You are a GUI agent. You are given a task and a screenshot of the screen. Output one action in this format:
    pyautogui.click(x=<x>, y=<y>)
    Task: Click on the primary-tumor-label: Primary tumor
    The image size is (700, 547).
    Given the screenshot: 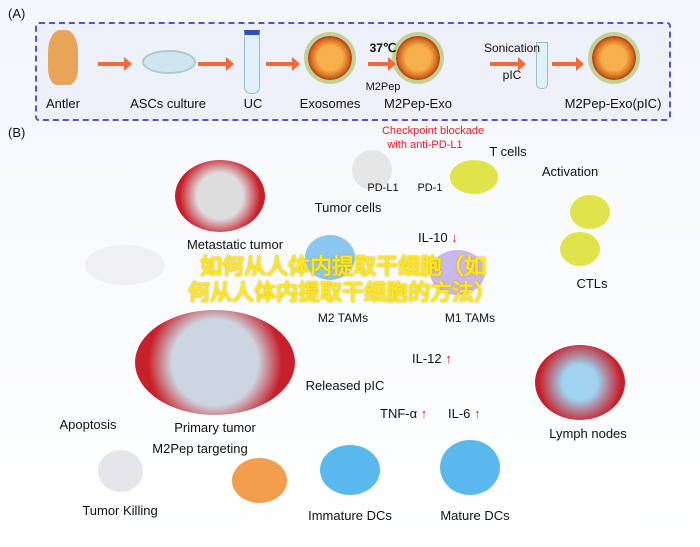 What is the action you would take?
    pyautogui.click(x=215, y=427)
    